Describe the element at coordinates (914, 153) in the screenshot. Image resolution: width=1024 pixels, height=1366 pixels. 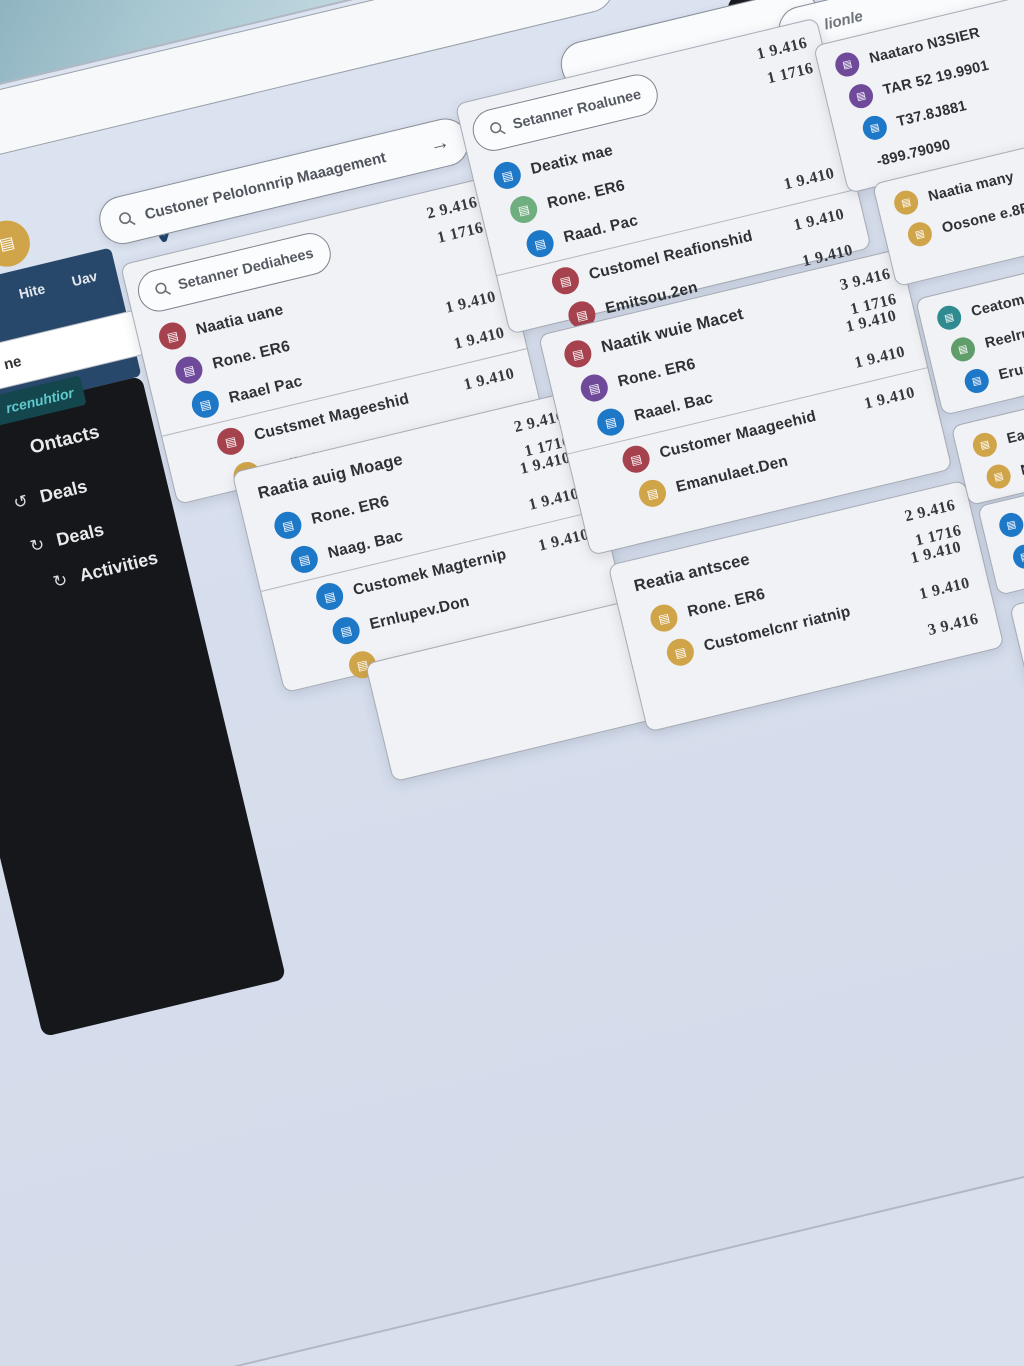
I see `row-label: -899.79090` at that location.